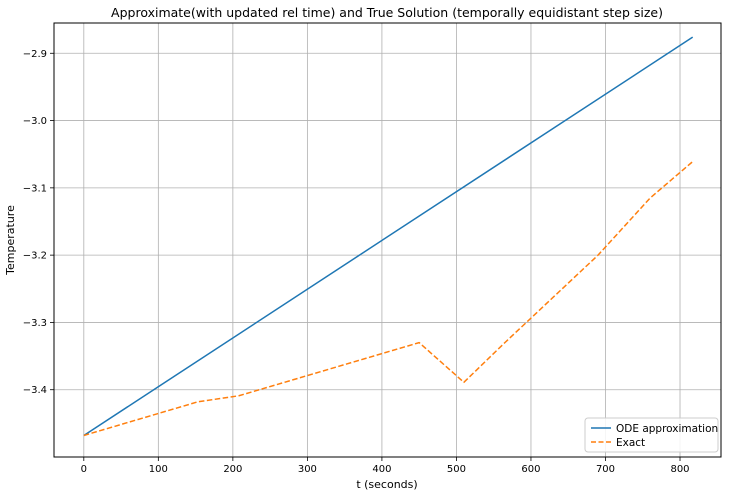 The image size is (729, 496). What do you see at coordinates (38, 222) in the screenshot?
I see `y-axis: −2.9 −3.0 −3.1 −3.2 −3.3 −3.4` at bounding box center [38, 222].